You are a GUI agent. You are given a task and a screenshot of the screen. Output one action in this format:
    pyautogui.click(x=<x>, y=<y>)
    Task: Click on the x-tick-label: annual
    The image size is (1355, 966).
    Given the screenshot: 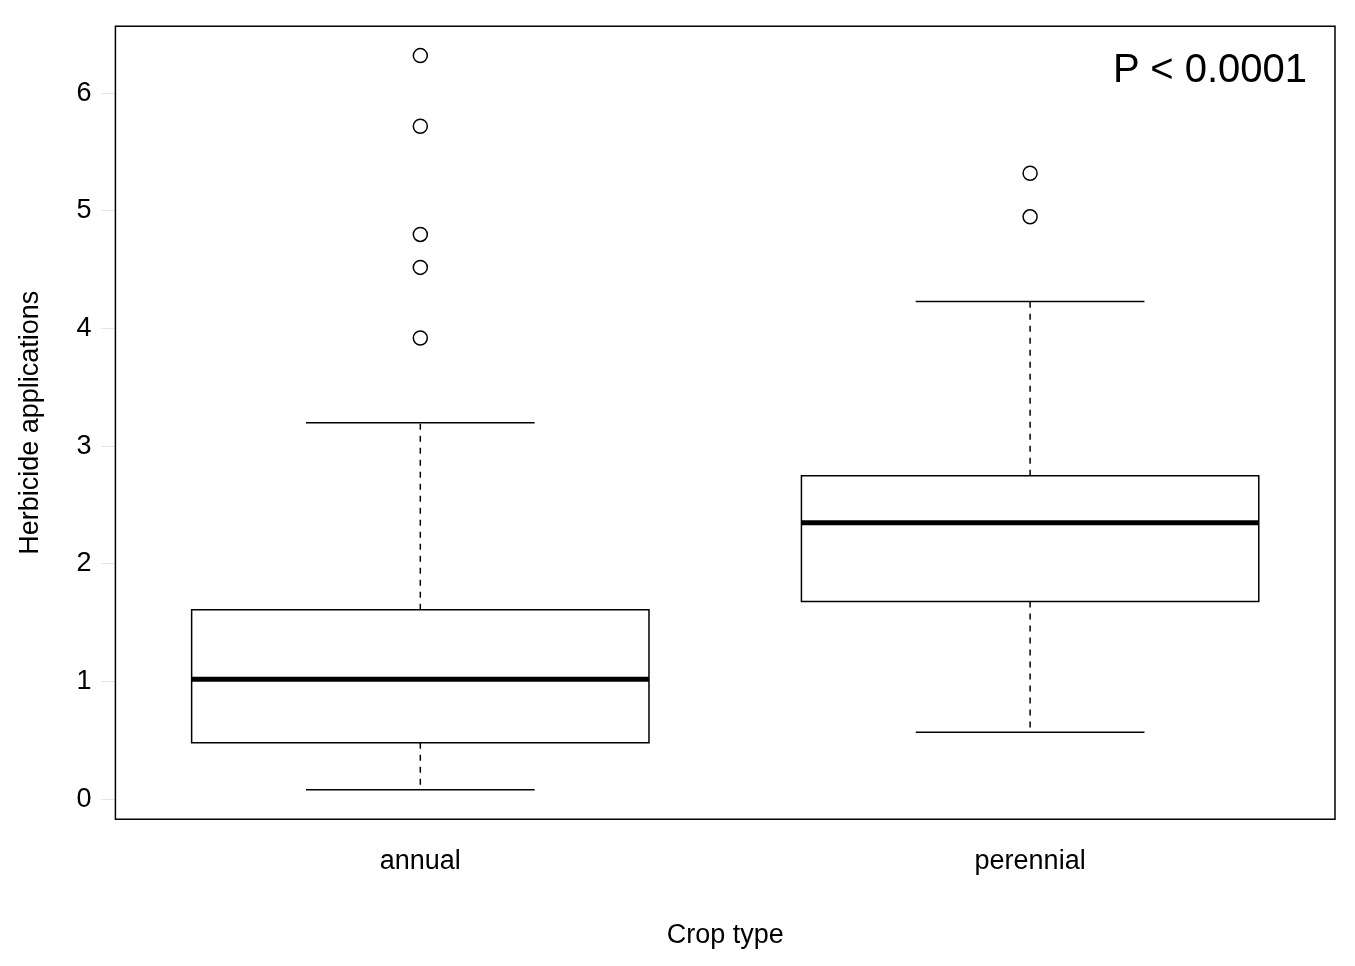 What is the action you would take?
    pyautogui.click(x=420, y=859)
    